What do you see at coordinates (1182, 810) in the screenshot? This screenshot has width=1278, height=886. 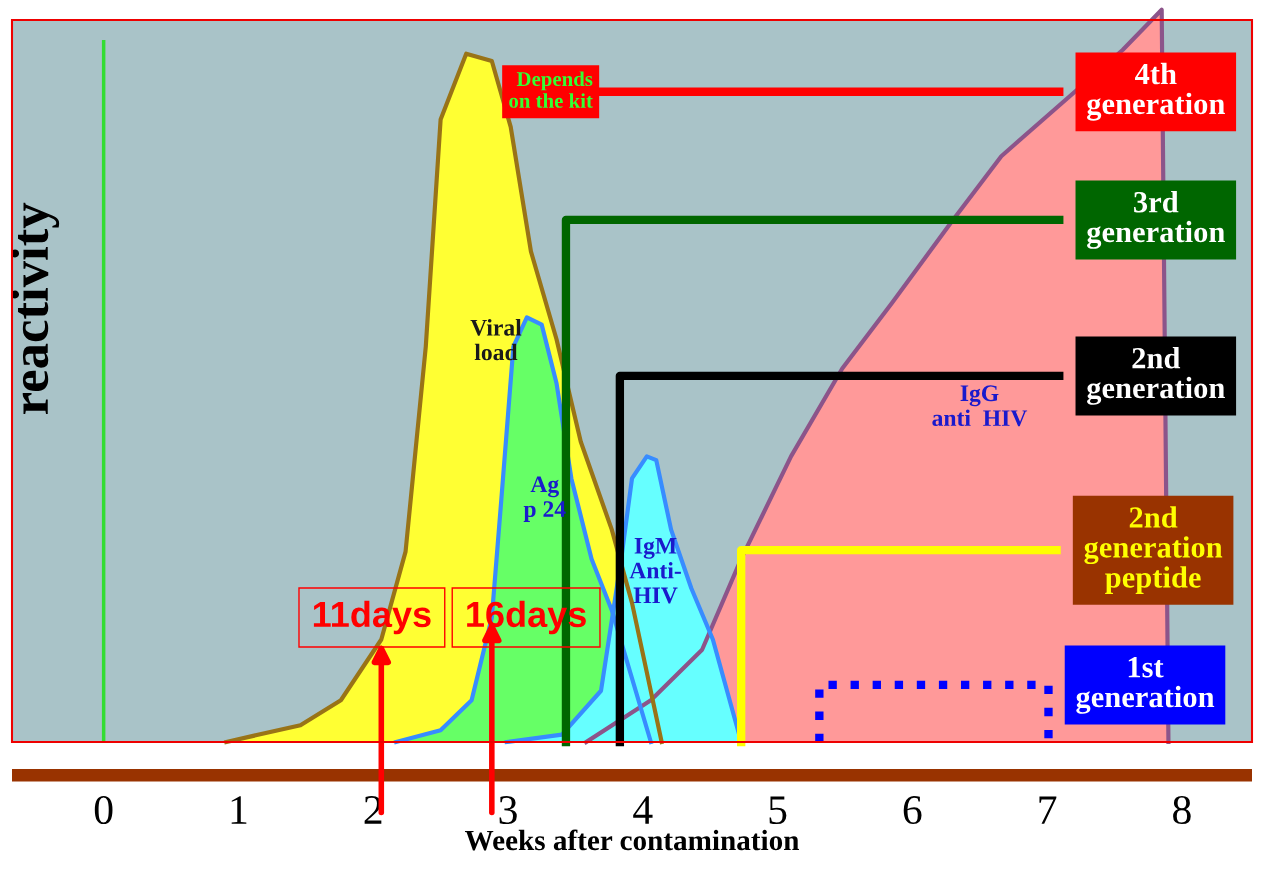 I see `x-tick-label: 8` at bounding box center [1182, 810].